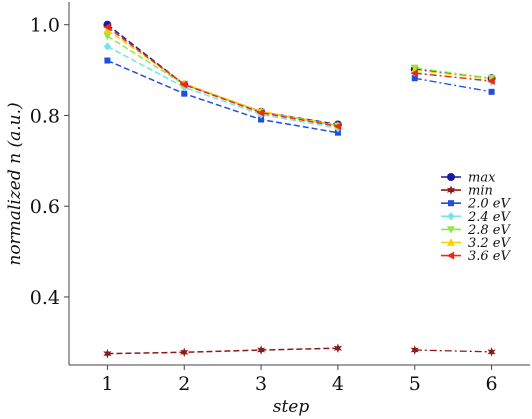 This screenshot has width=532, height=419. What do you see at coordinates (299, 380) in the screenshot?
I see `x-ticks: 1 2 3 4 5 6` at bounding box center [299, 380].